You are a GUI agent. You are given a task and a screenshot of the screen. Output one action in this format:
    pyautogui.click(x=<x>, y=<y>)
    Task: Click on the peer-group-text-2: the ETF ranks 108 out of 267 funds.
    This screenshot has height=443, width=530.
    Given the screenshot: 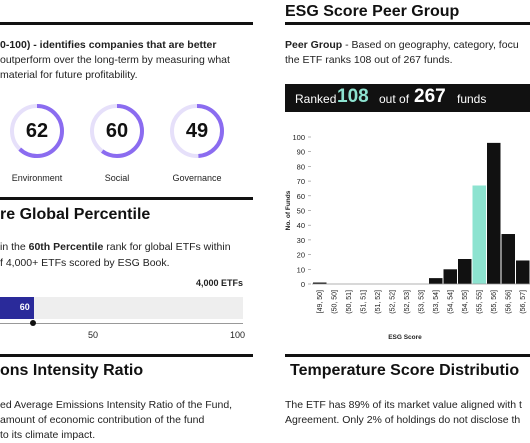 What is the action you would take?
    pyautogui.click(x=369, y=60)
    